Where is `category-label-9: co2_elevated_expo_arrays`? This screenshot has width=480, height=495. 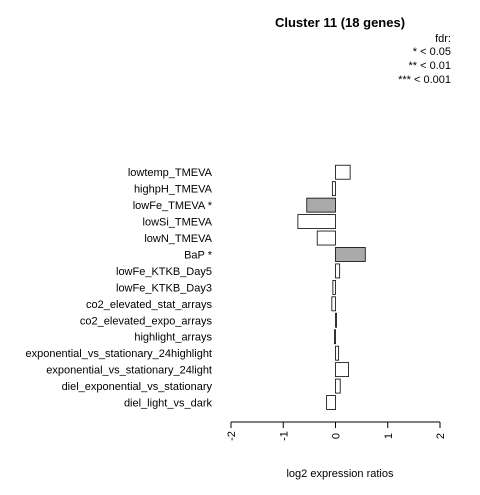
category-label-9: co2_elevated_expo_arrays is located at coordinates (146, 321).